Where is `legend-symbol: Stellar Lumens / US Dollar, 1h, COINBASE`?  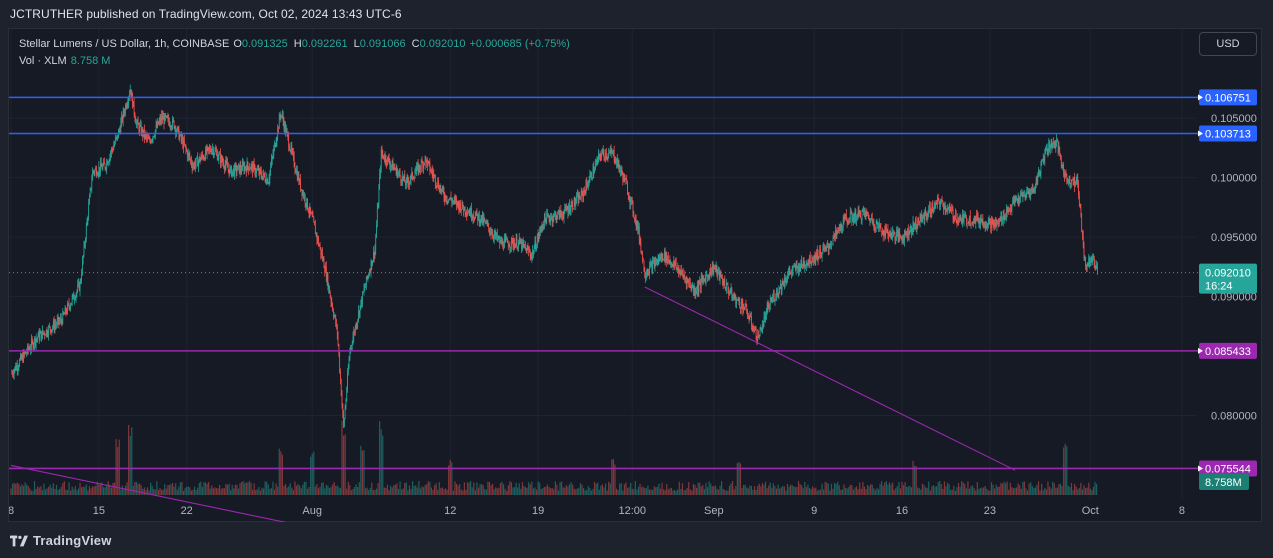 legend-symbol: Stellar Lumens / US Dollar, 1h, COINBASE is located at coordinates (124, 43).